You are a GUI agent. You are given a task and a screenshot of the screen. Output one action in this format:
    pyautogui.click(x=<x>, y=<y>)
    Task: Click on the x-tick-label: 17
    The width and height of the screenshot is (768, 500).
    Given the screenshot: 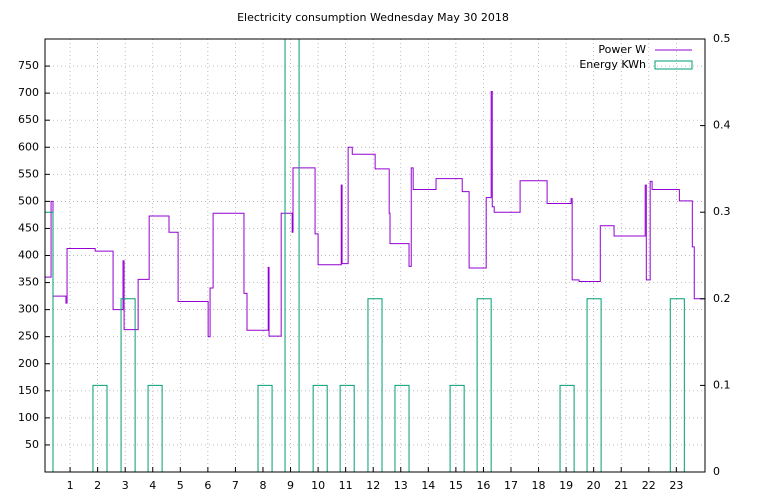 What is the action you would take?
    pyautogui.click(x=511, y=485)
    